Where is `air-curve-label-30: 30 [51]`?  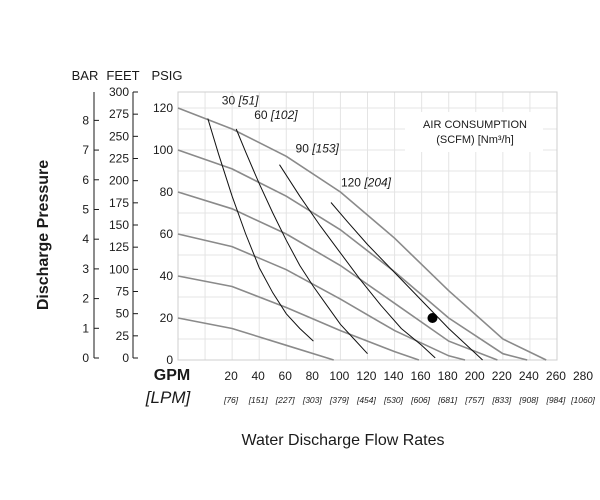
air-curve-label-30: 30 [51] is located at coordinates (240, 101).